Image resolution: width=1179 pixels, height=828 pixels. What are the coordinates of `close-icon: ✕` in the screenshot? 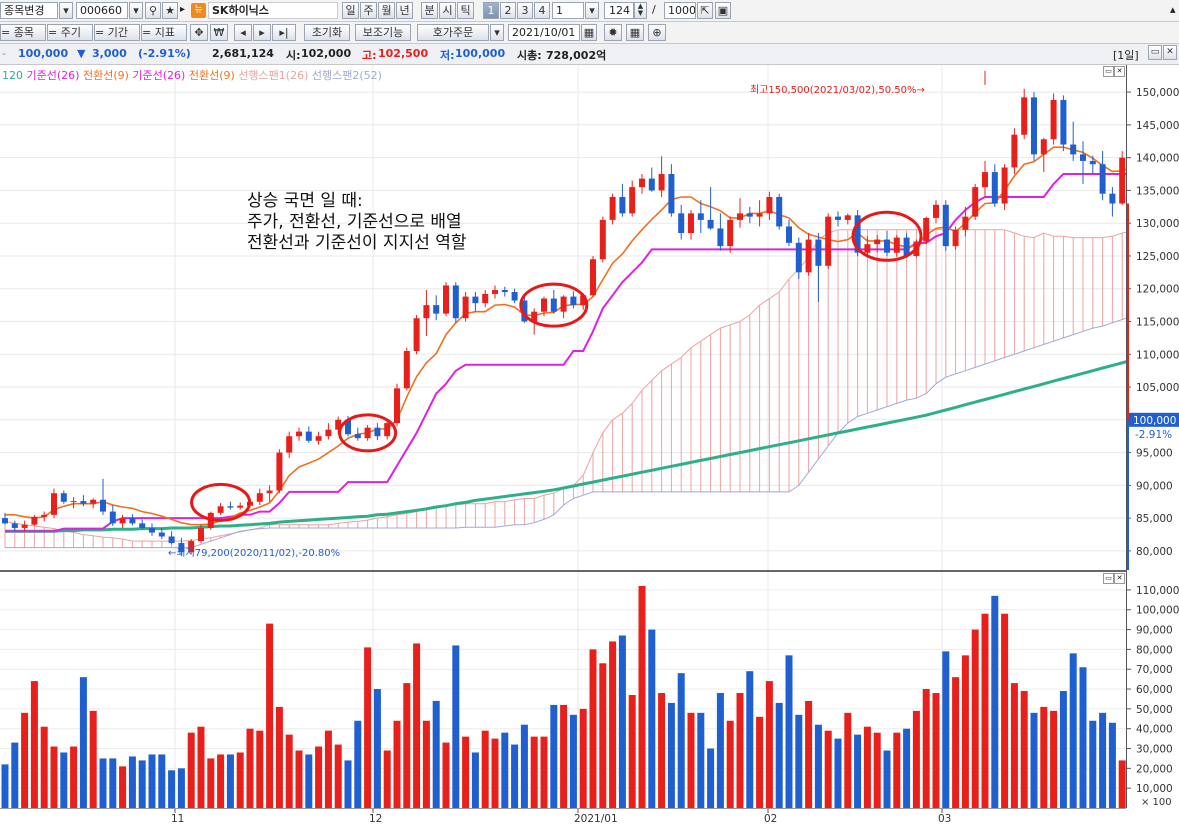 It's located at (1170, 52).